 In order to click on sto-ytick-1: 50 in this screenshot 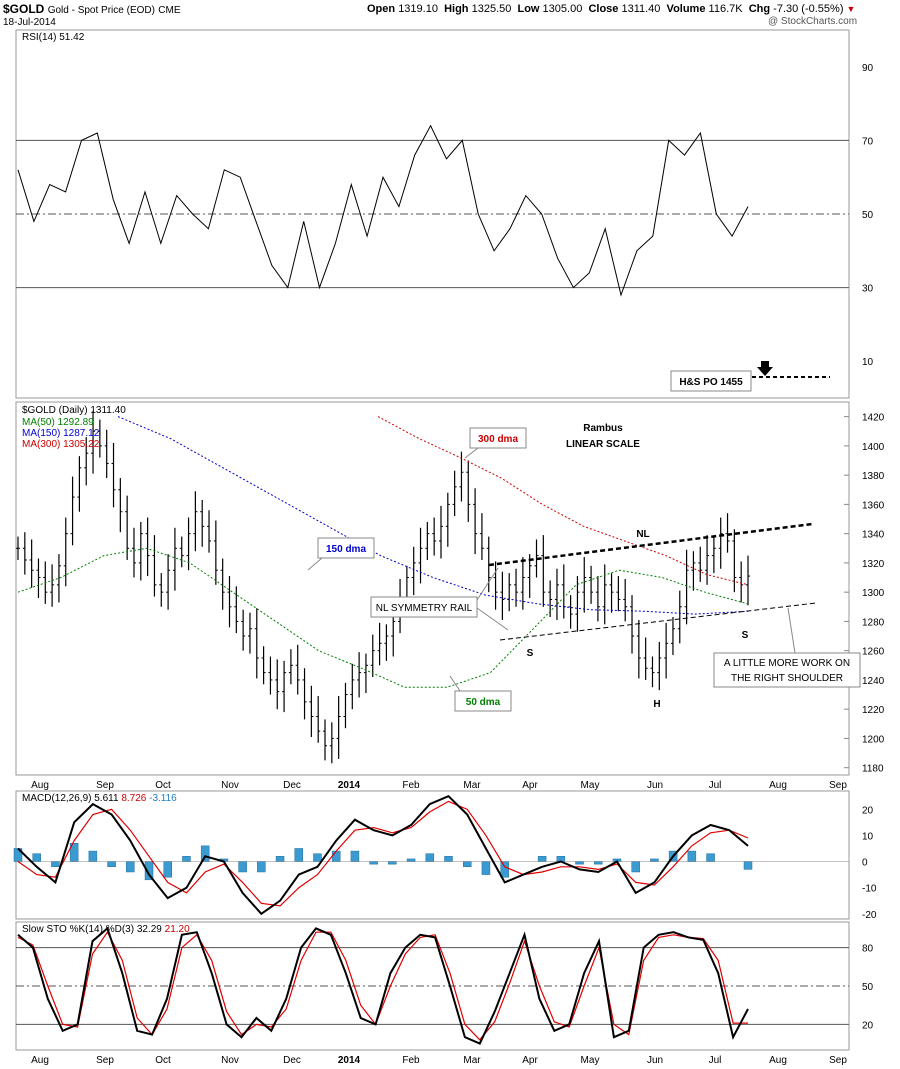, I will do `click(868, 987)`.